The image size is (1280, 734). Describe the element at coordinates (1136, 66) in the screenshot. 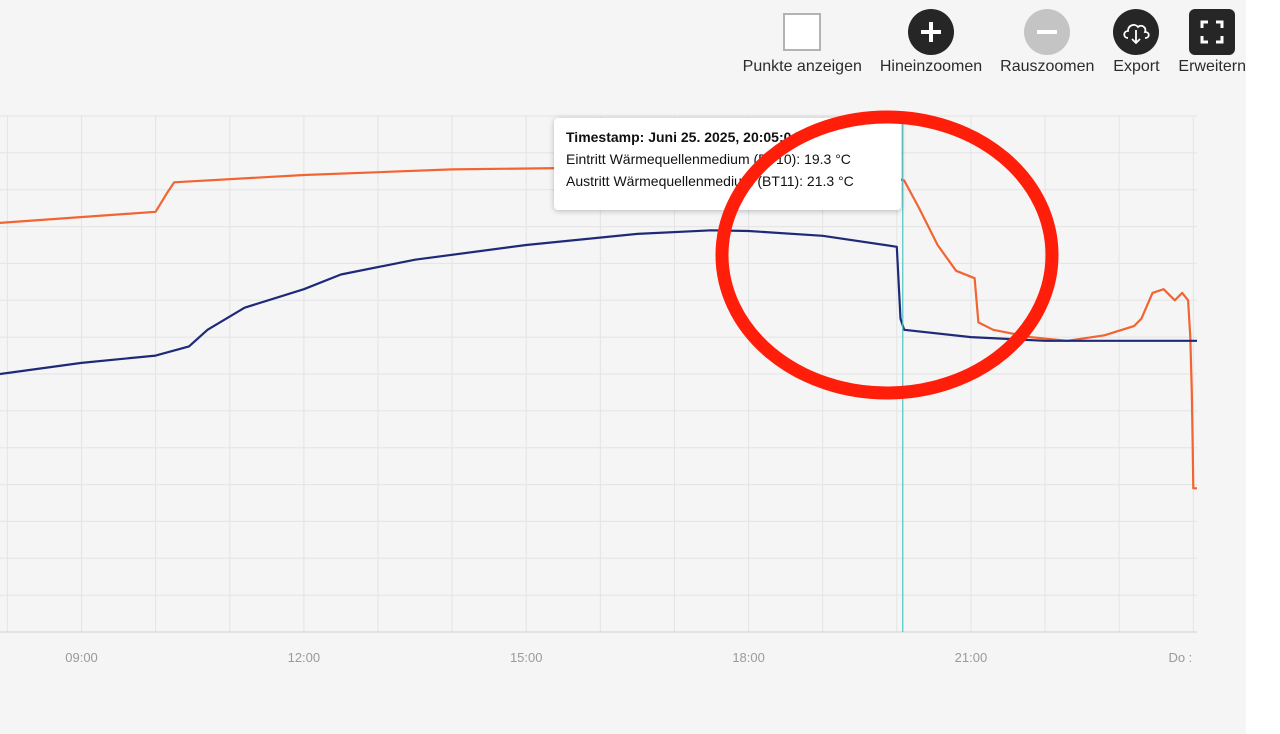

I see `export-label: Export` at that location.